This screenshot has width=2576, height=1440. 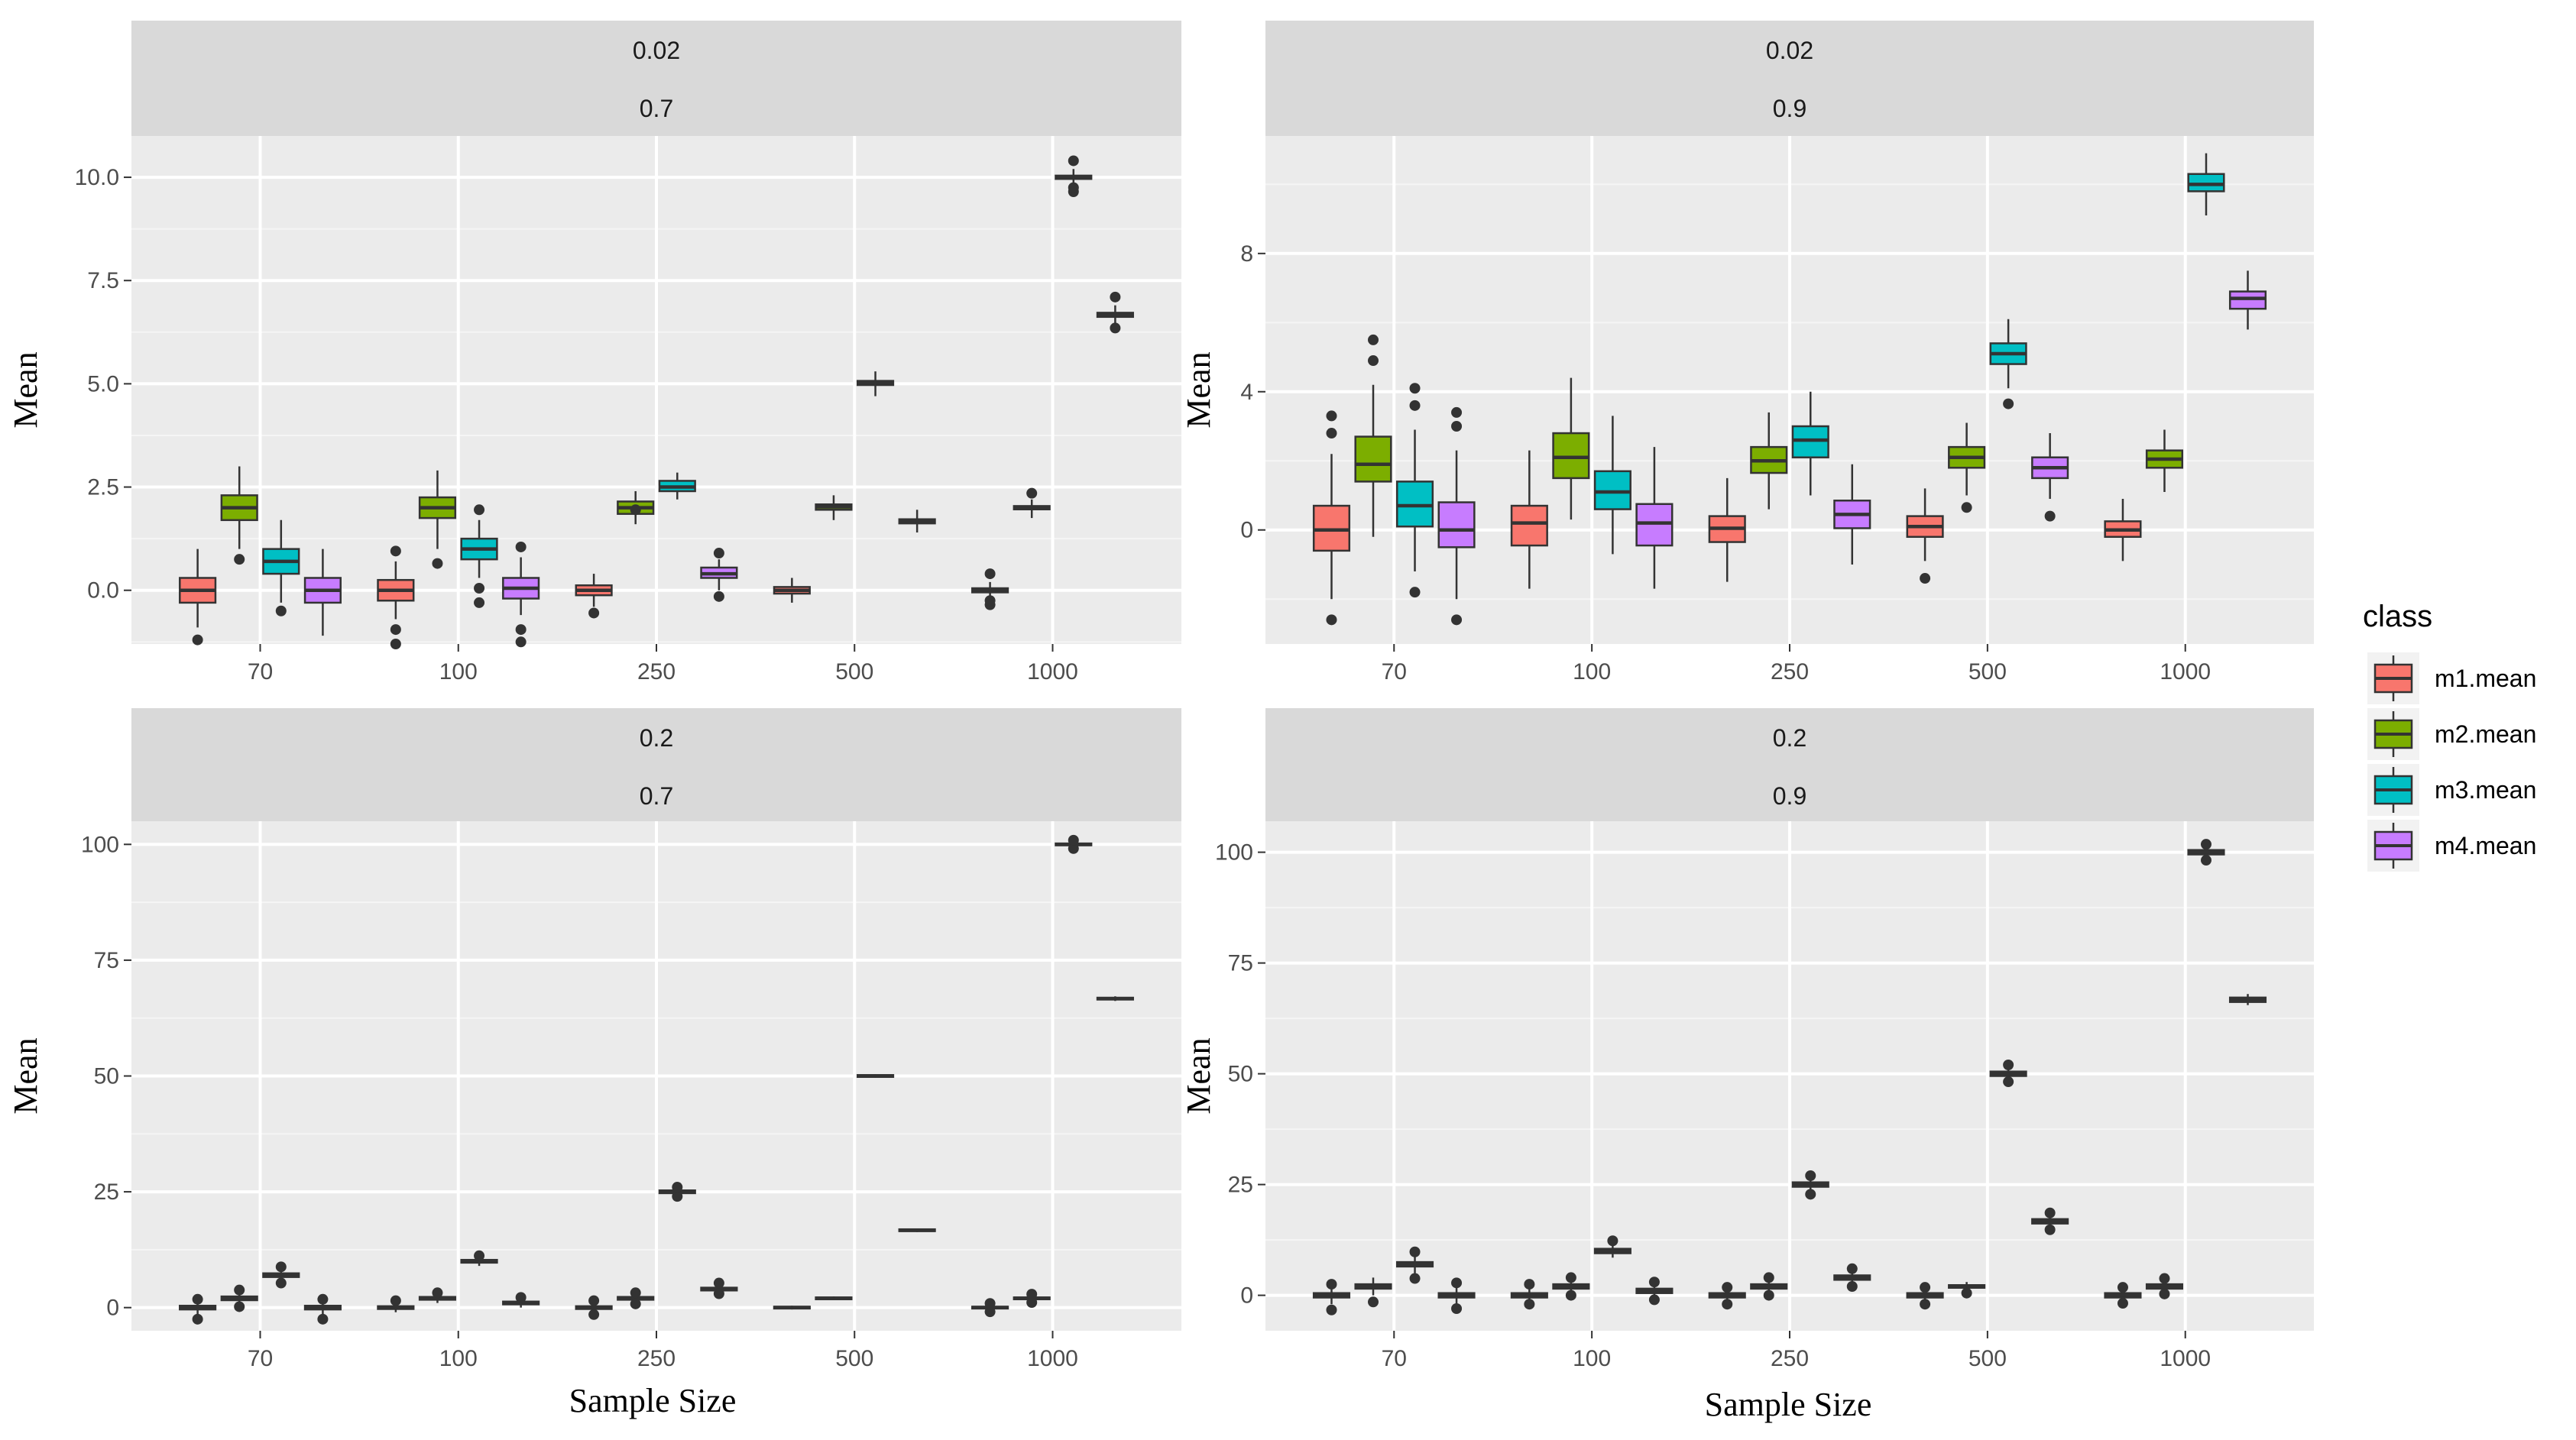 What do you see at coordinates (1654, 1291) in the screenshot?
I see `box-m4.mean-100` at bounding box center [1654, 1291].